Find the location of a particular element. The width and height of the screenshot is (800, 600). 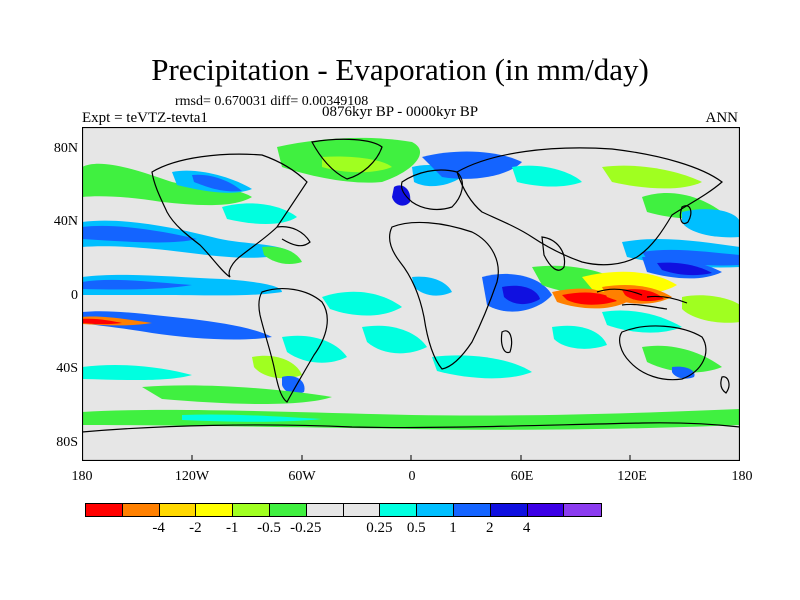

colorbar is located at coordinates (344, 510).